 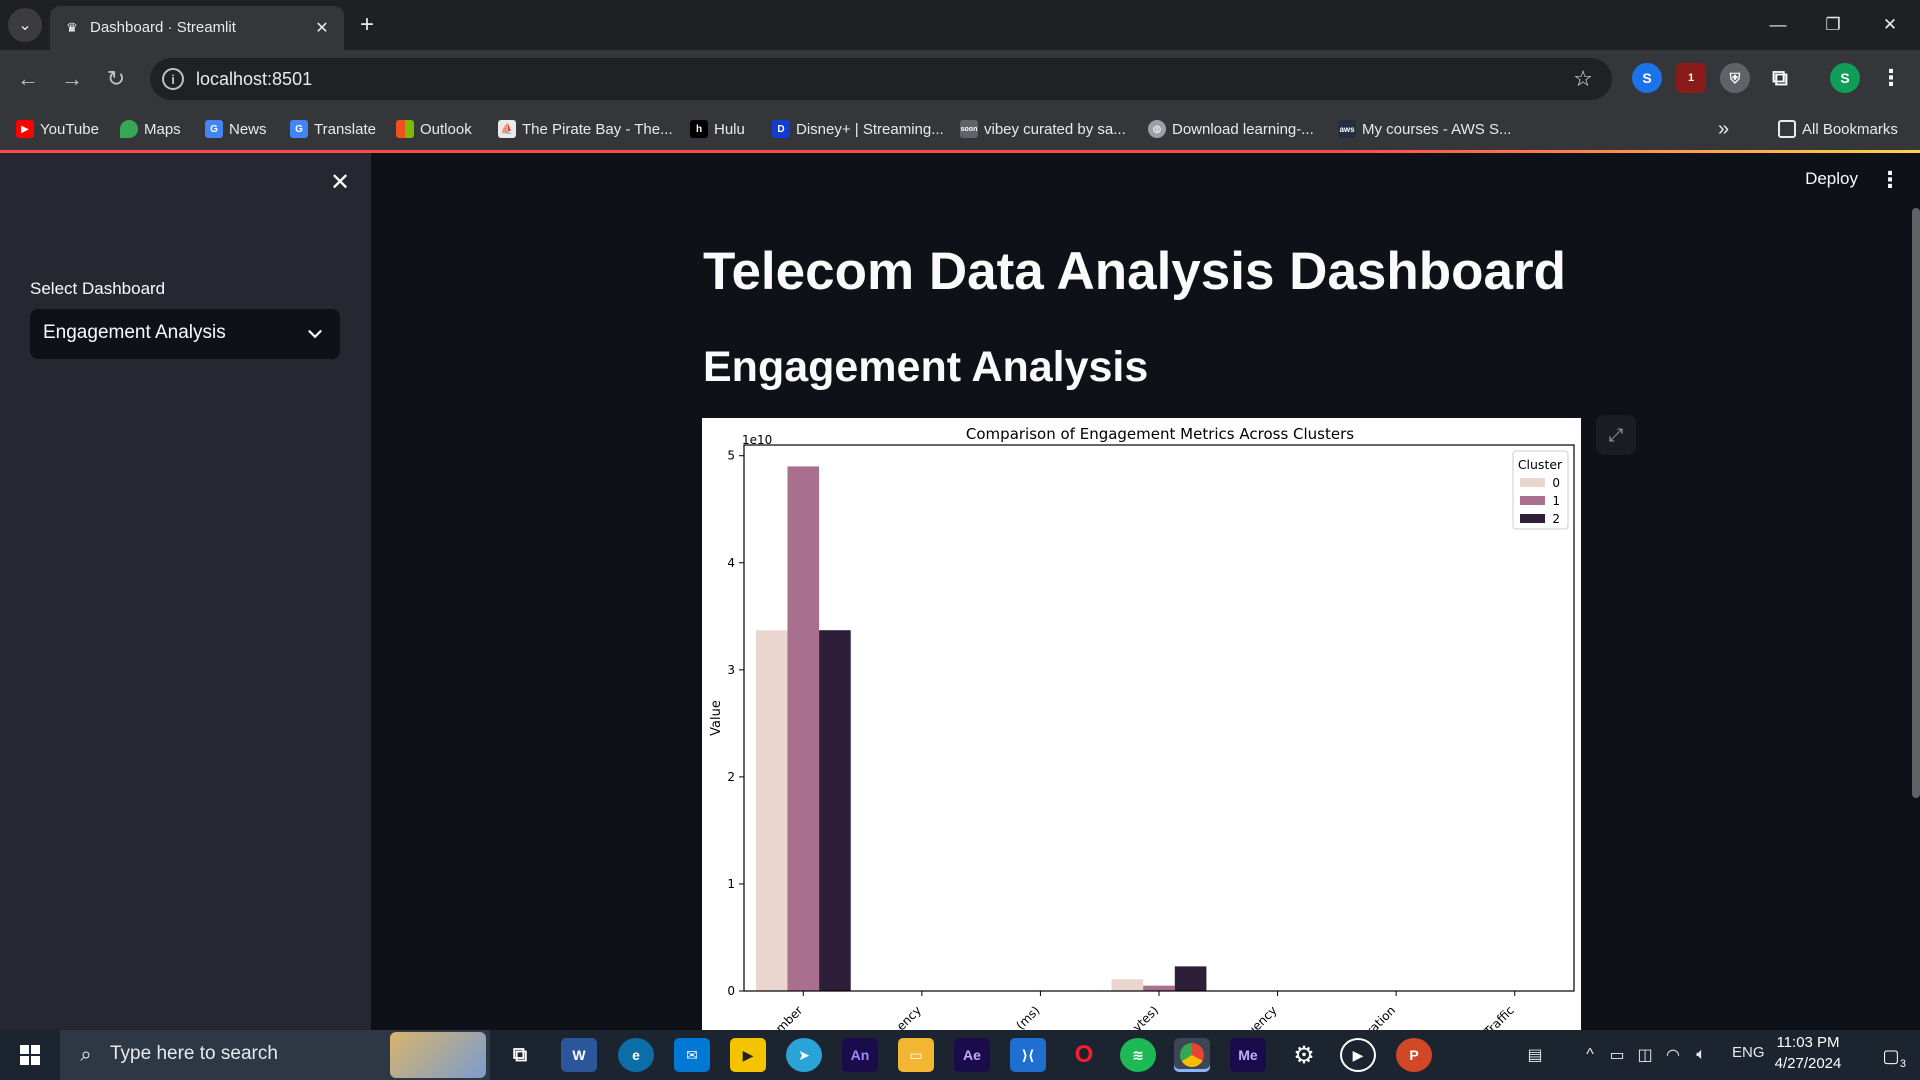 What do you see at coordinates (1535, 1055) in the screenshot?
I see `news-widget-icon: ▤` at bounding box center [1535, 1055].